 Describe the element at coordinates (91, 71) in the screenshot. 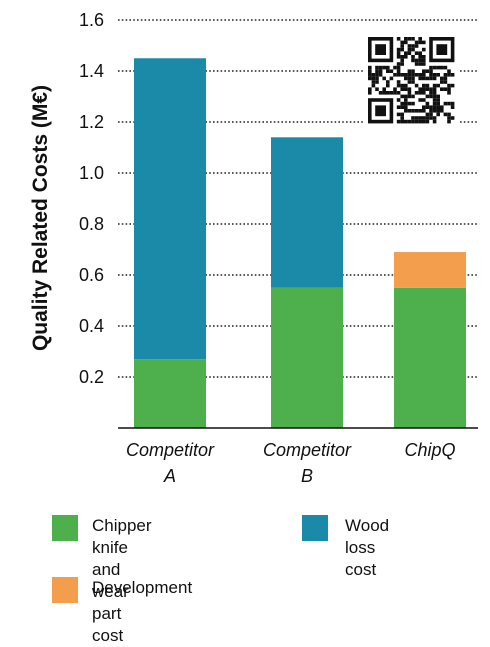

I see `y-tick-label: 1.4` at that location.